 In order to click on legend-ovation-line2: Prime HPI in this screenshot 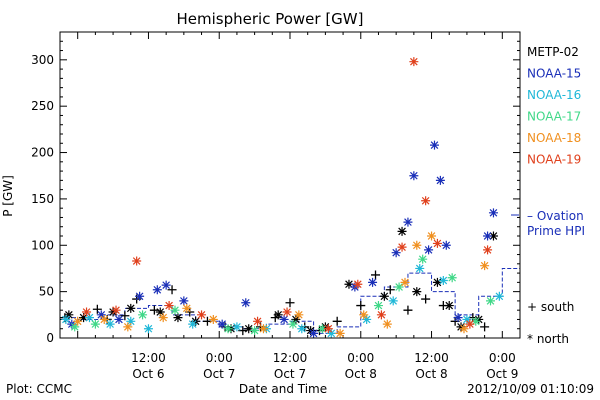, I will do `click(556, 231)`.